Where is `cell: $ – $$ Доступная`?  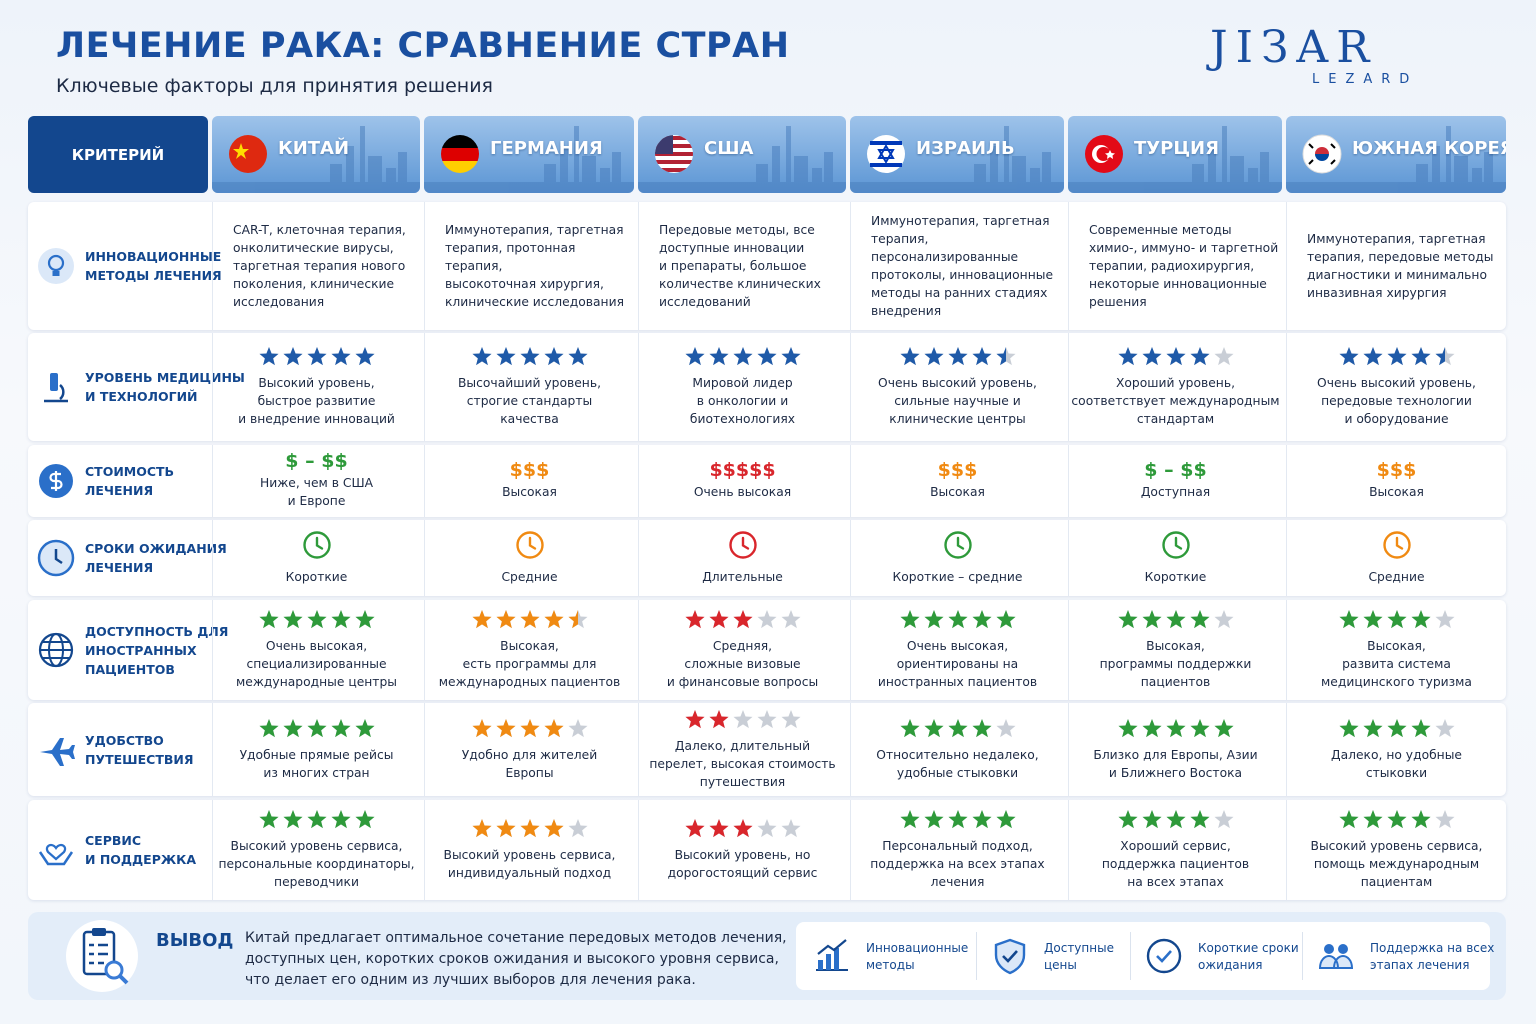 cell: $ – $$ Доступная is located at coordinates (1175, 481).